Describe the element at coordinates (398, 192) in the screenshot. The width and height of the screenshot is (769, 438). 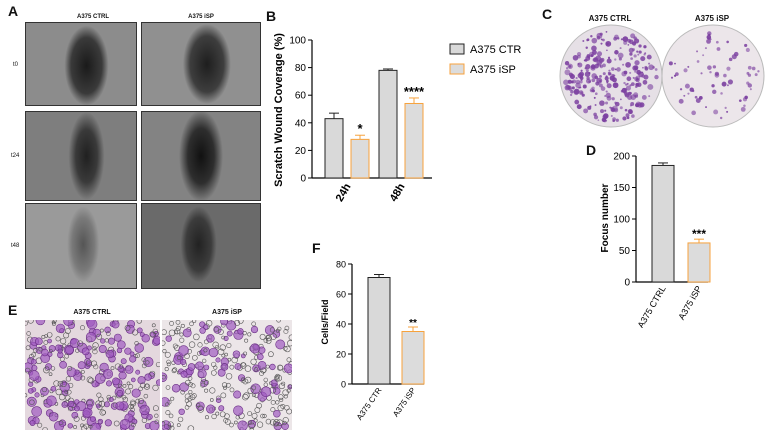
I see `chart-b-xtick-label: 48h` at that location.